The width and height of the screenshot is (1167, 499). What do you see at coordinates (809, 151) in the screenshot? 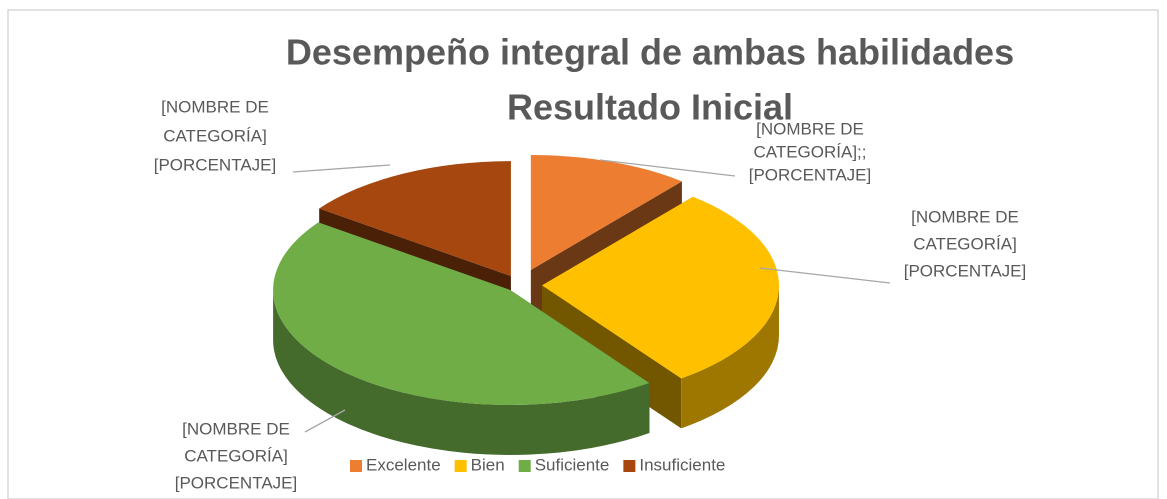
I see `data-label: CATEGORÍA];;` at bounding box center [809, 151].